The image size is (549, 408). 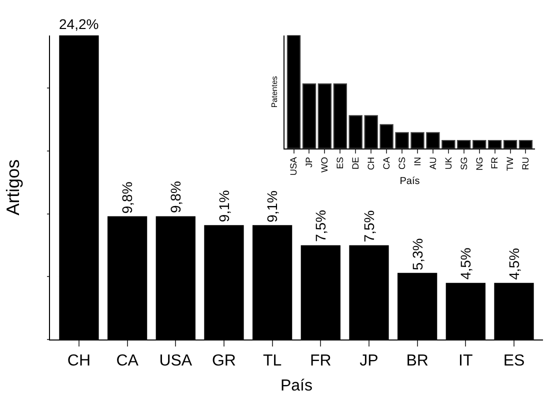 What do you see at coordinates (463, 163) in the screenshot?
I see `x-tick-label: SG` at bounding box center [463, 163].